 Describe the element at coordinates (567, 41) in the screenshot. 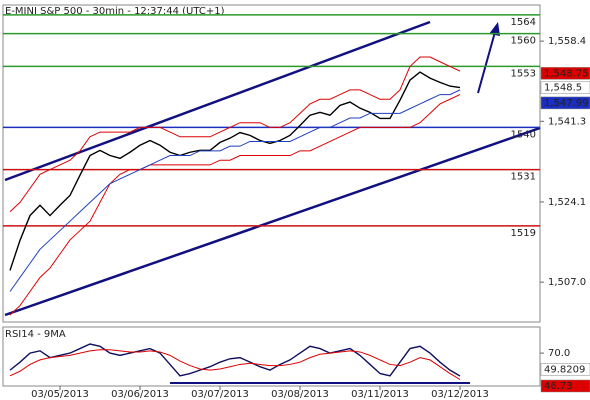

I see `y-tick-label: 1,558.4` at that location.